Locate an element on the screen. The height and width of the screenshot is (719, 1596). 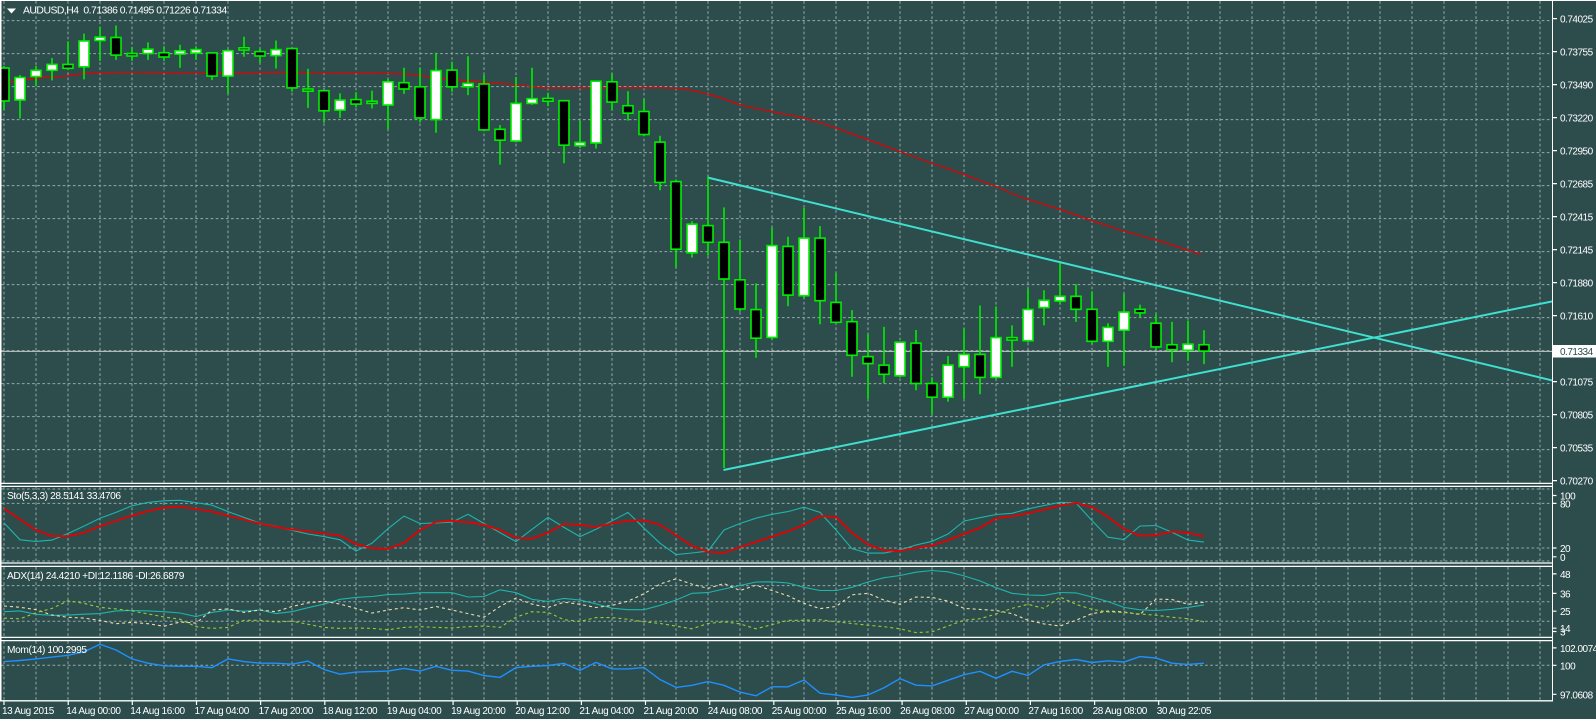
svg-text: 30 Aug 22:05 is located at coordinates (1184, 711).